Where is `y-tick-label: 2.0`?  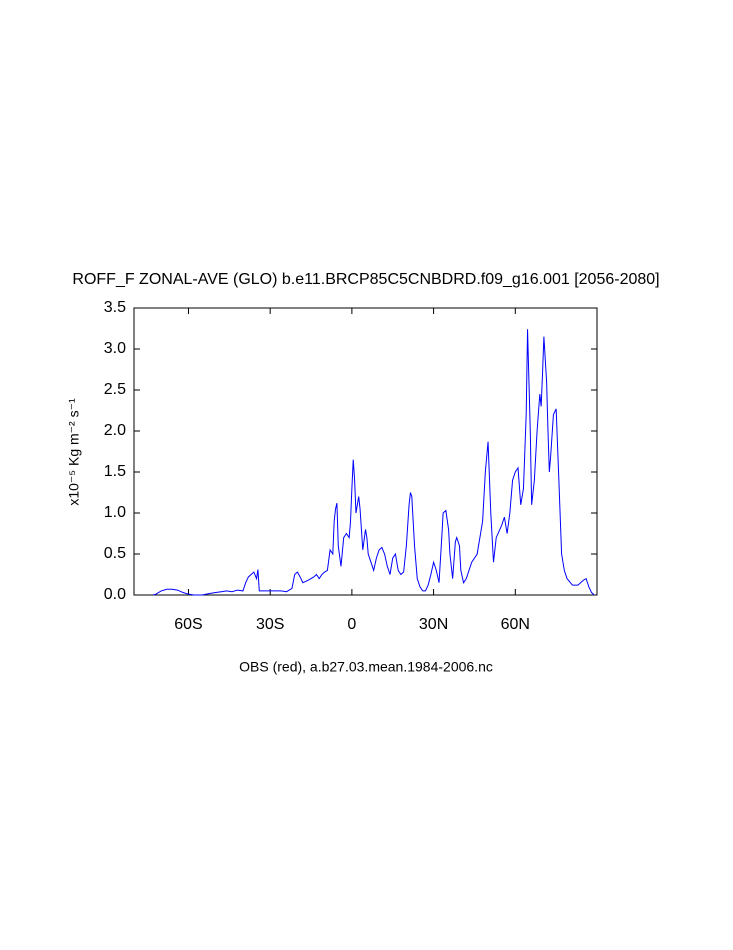 y-tick-label: 2.0 is located at coordinates (115, 430).